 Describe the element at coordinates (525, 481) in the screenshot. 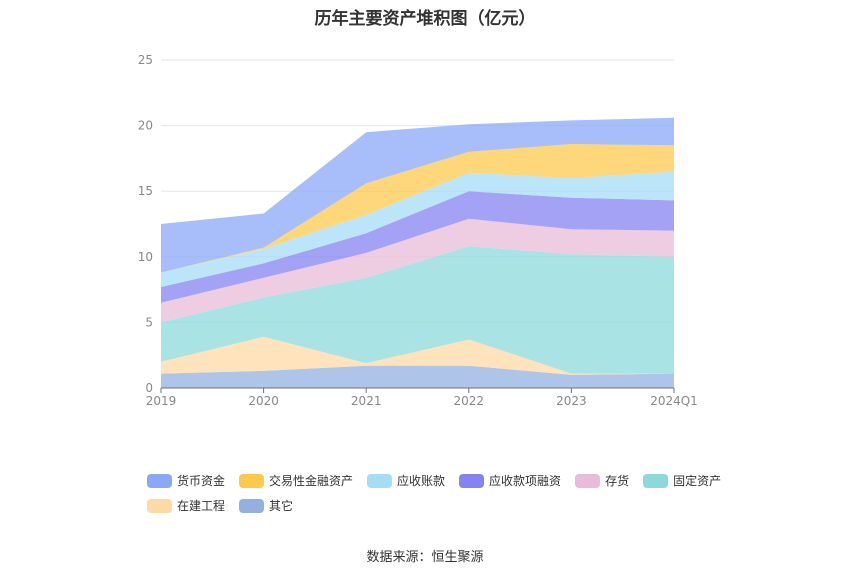

I see `legend-label: 应收款项融资` at that location.